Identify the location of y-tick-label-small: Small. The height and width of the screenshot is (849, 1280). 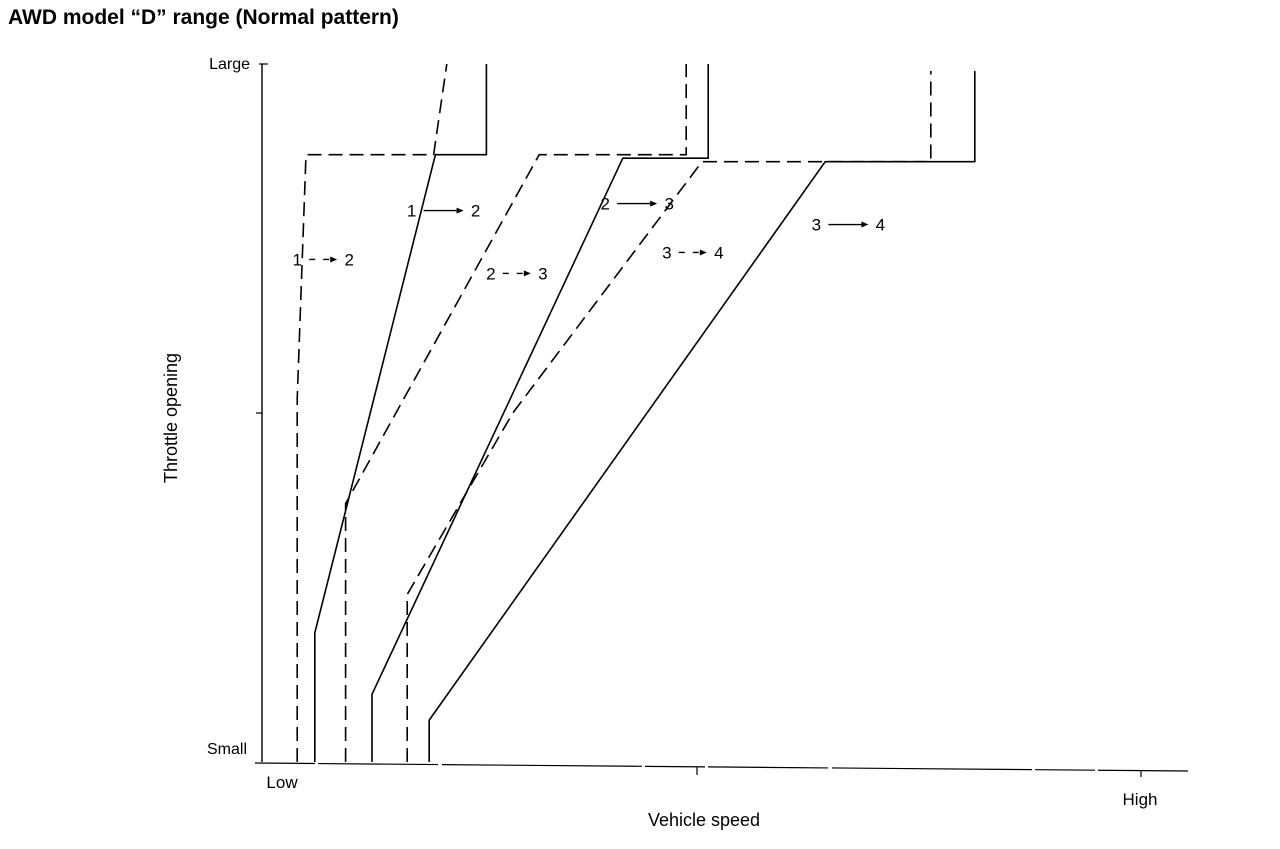
(227, 749).